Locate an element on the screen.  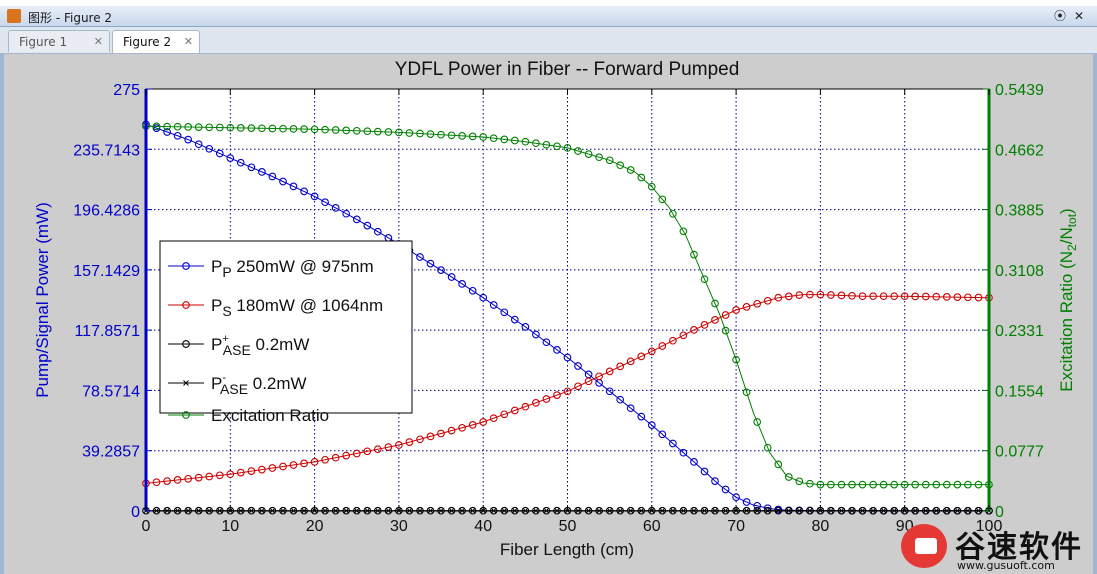
y-tick-label-right: 0.2331 is located at coordinates (1019, 331).